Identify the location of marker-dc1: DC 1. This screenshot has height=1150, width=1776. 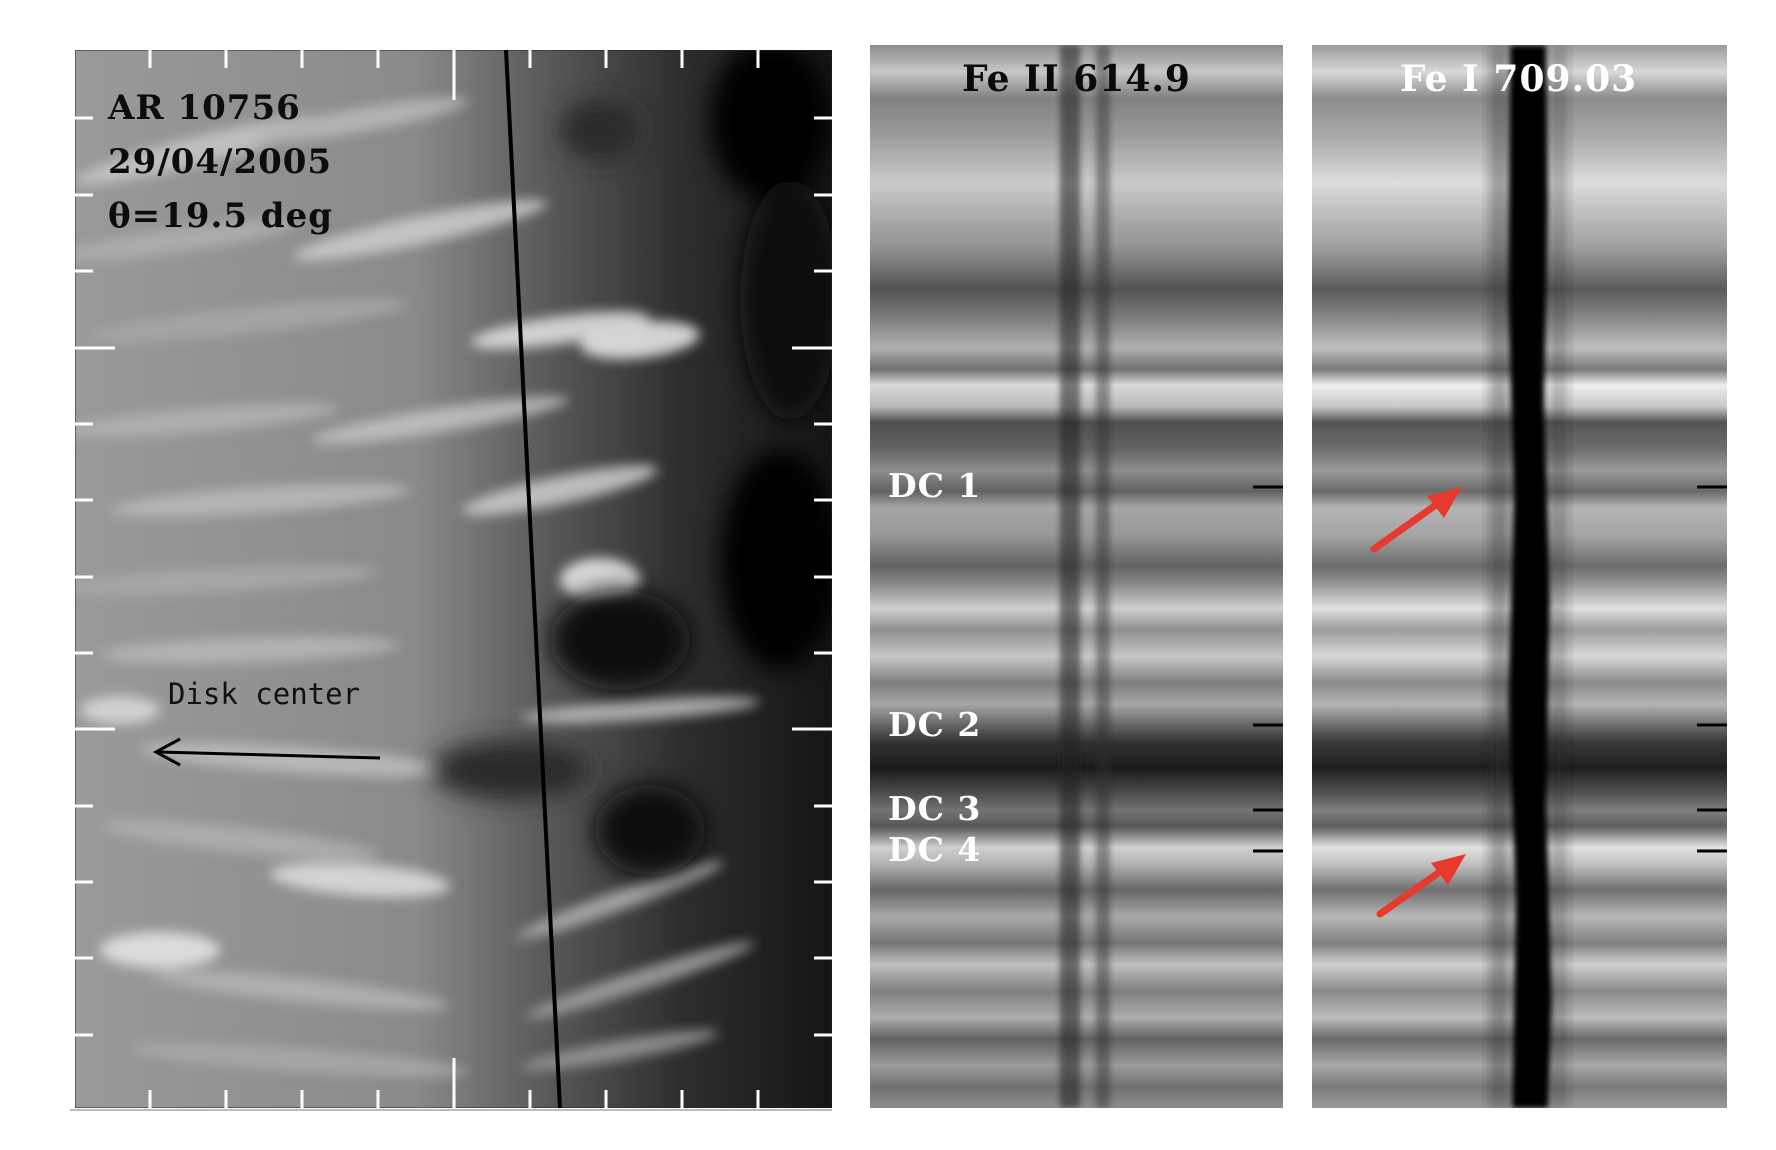
(935, 485).